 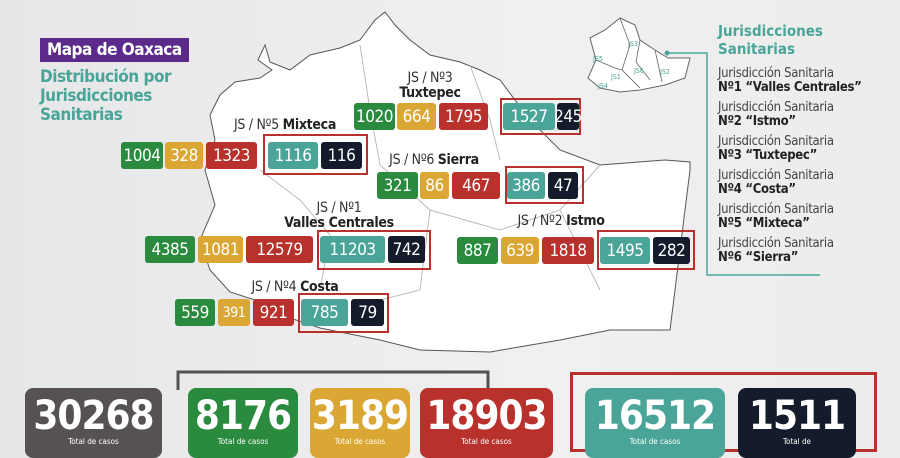 What do you see at coordinates (434, 185) in the screenshot?
I see `value-box: 86` at bounding box center [434, 185].